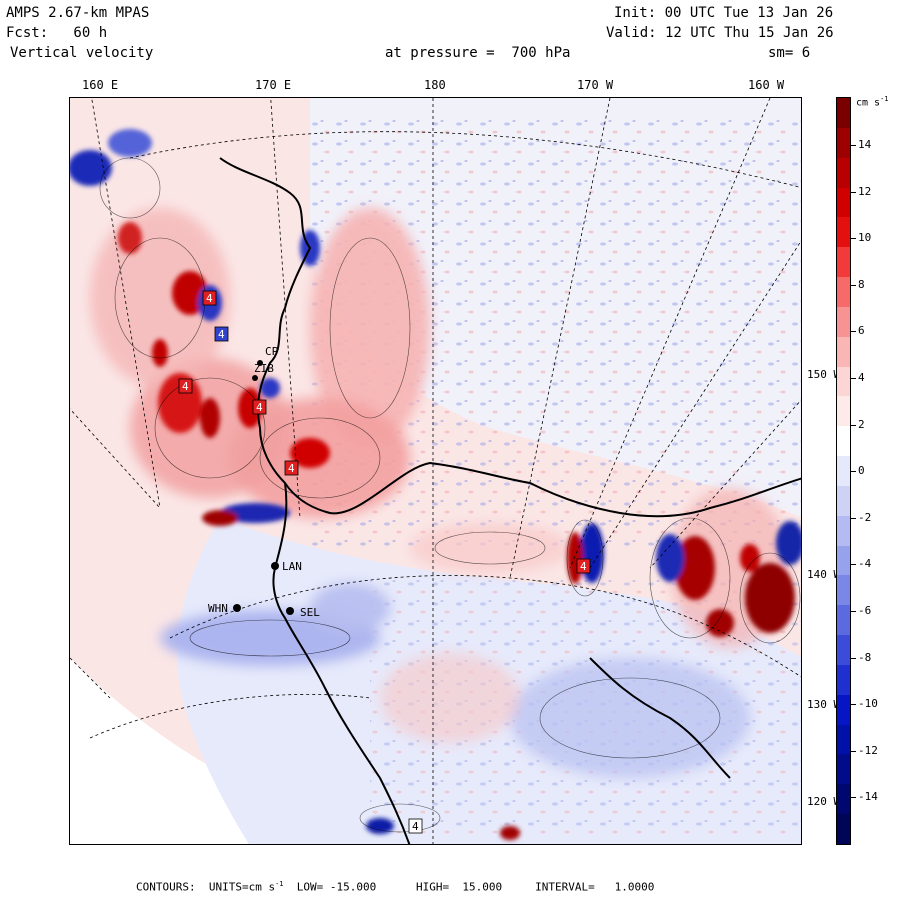 Image resolution: width=900 pixels, height=900 pixels. I want to click on pressure-level: at pressure = 700 hPa, so click(478, 53).